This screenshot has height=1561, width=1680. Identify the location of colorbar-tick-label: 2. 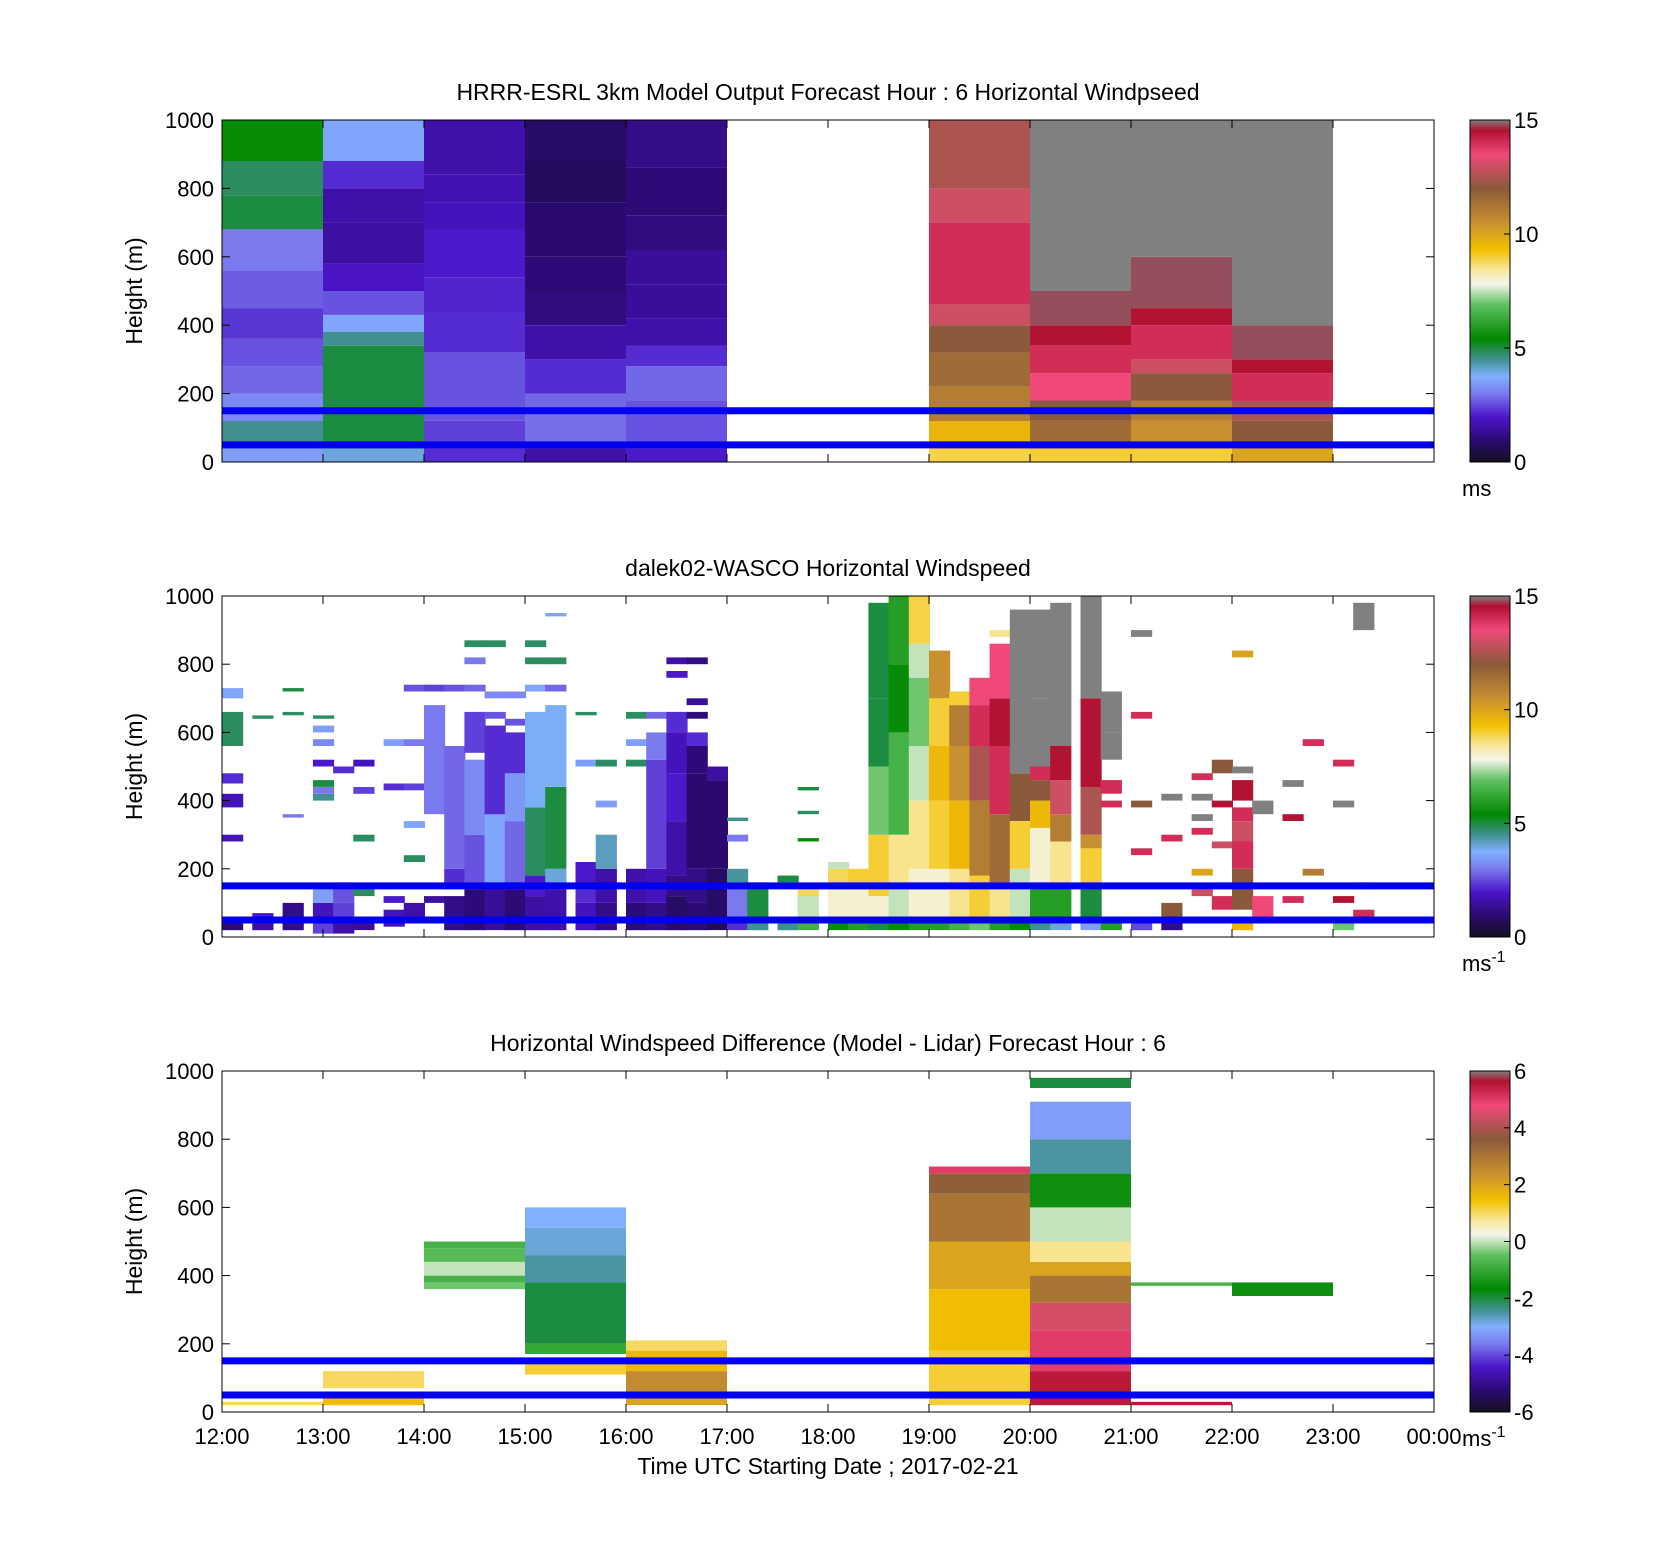
(1520, 1185).